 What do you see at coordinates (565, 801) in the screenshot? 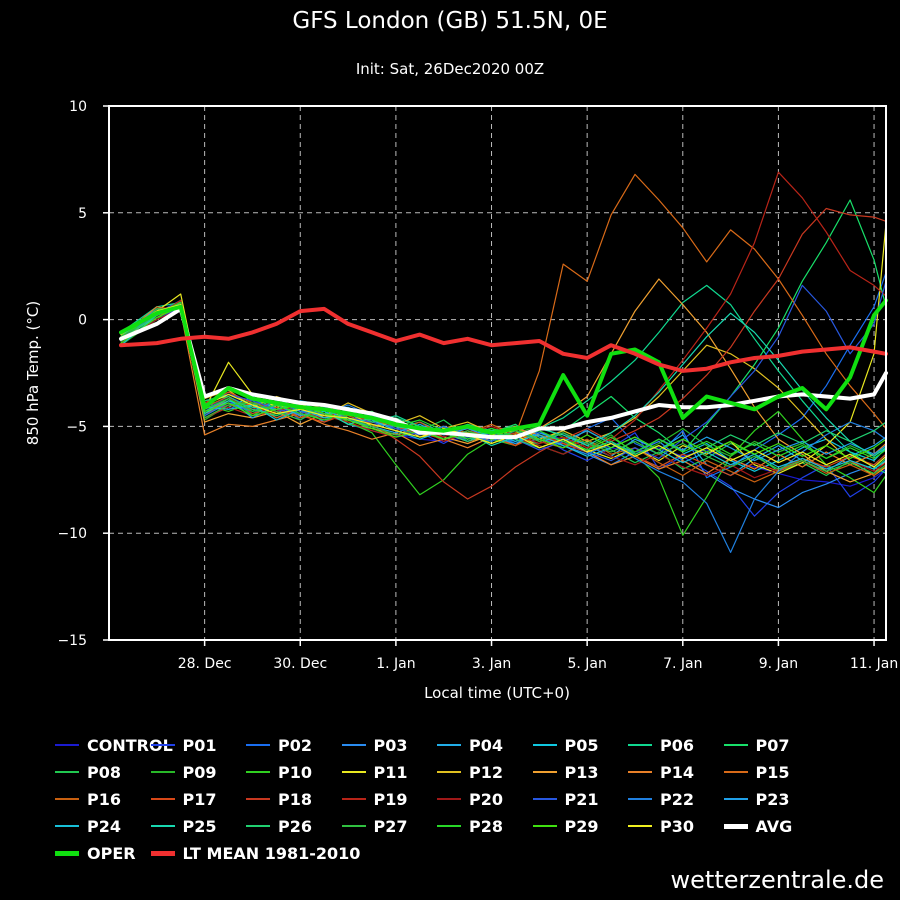
I see `legend-item: P21` at bounding box center [565, 801].